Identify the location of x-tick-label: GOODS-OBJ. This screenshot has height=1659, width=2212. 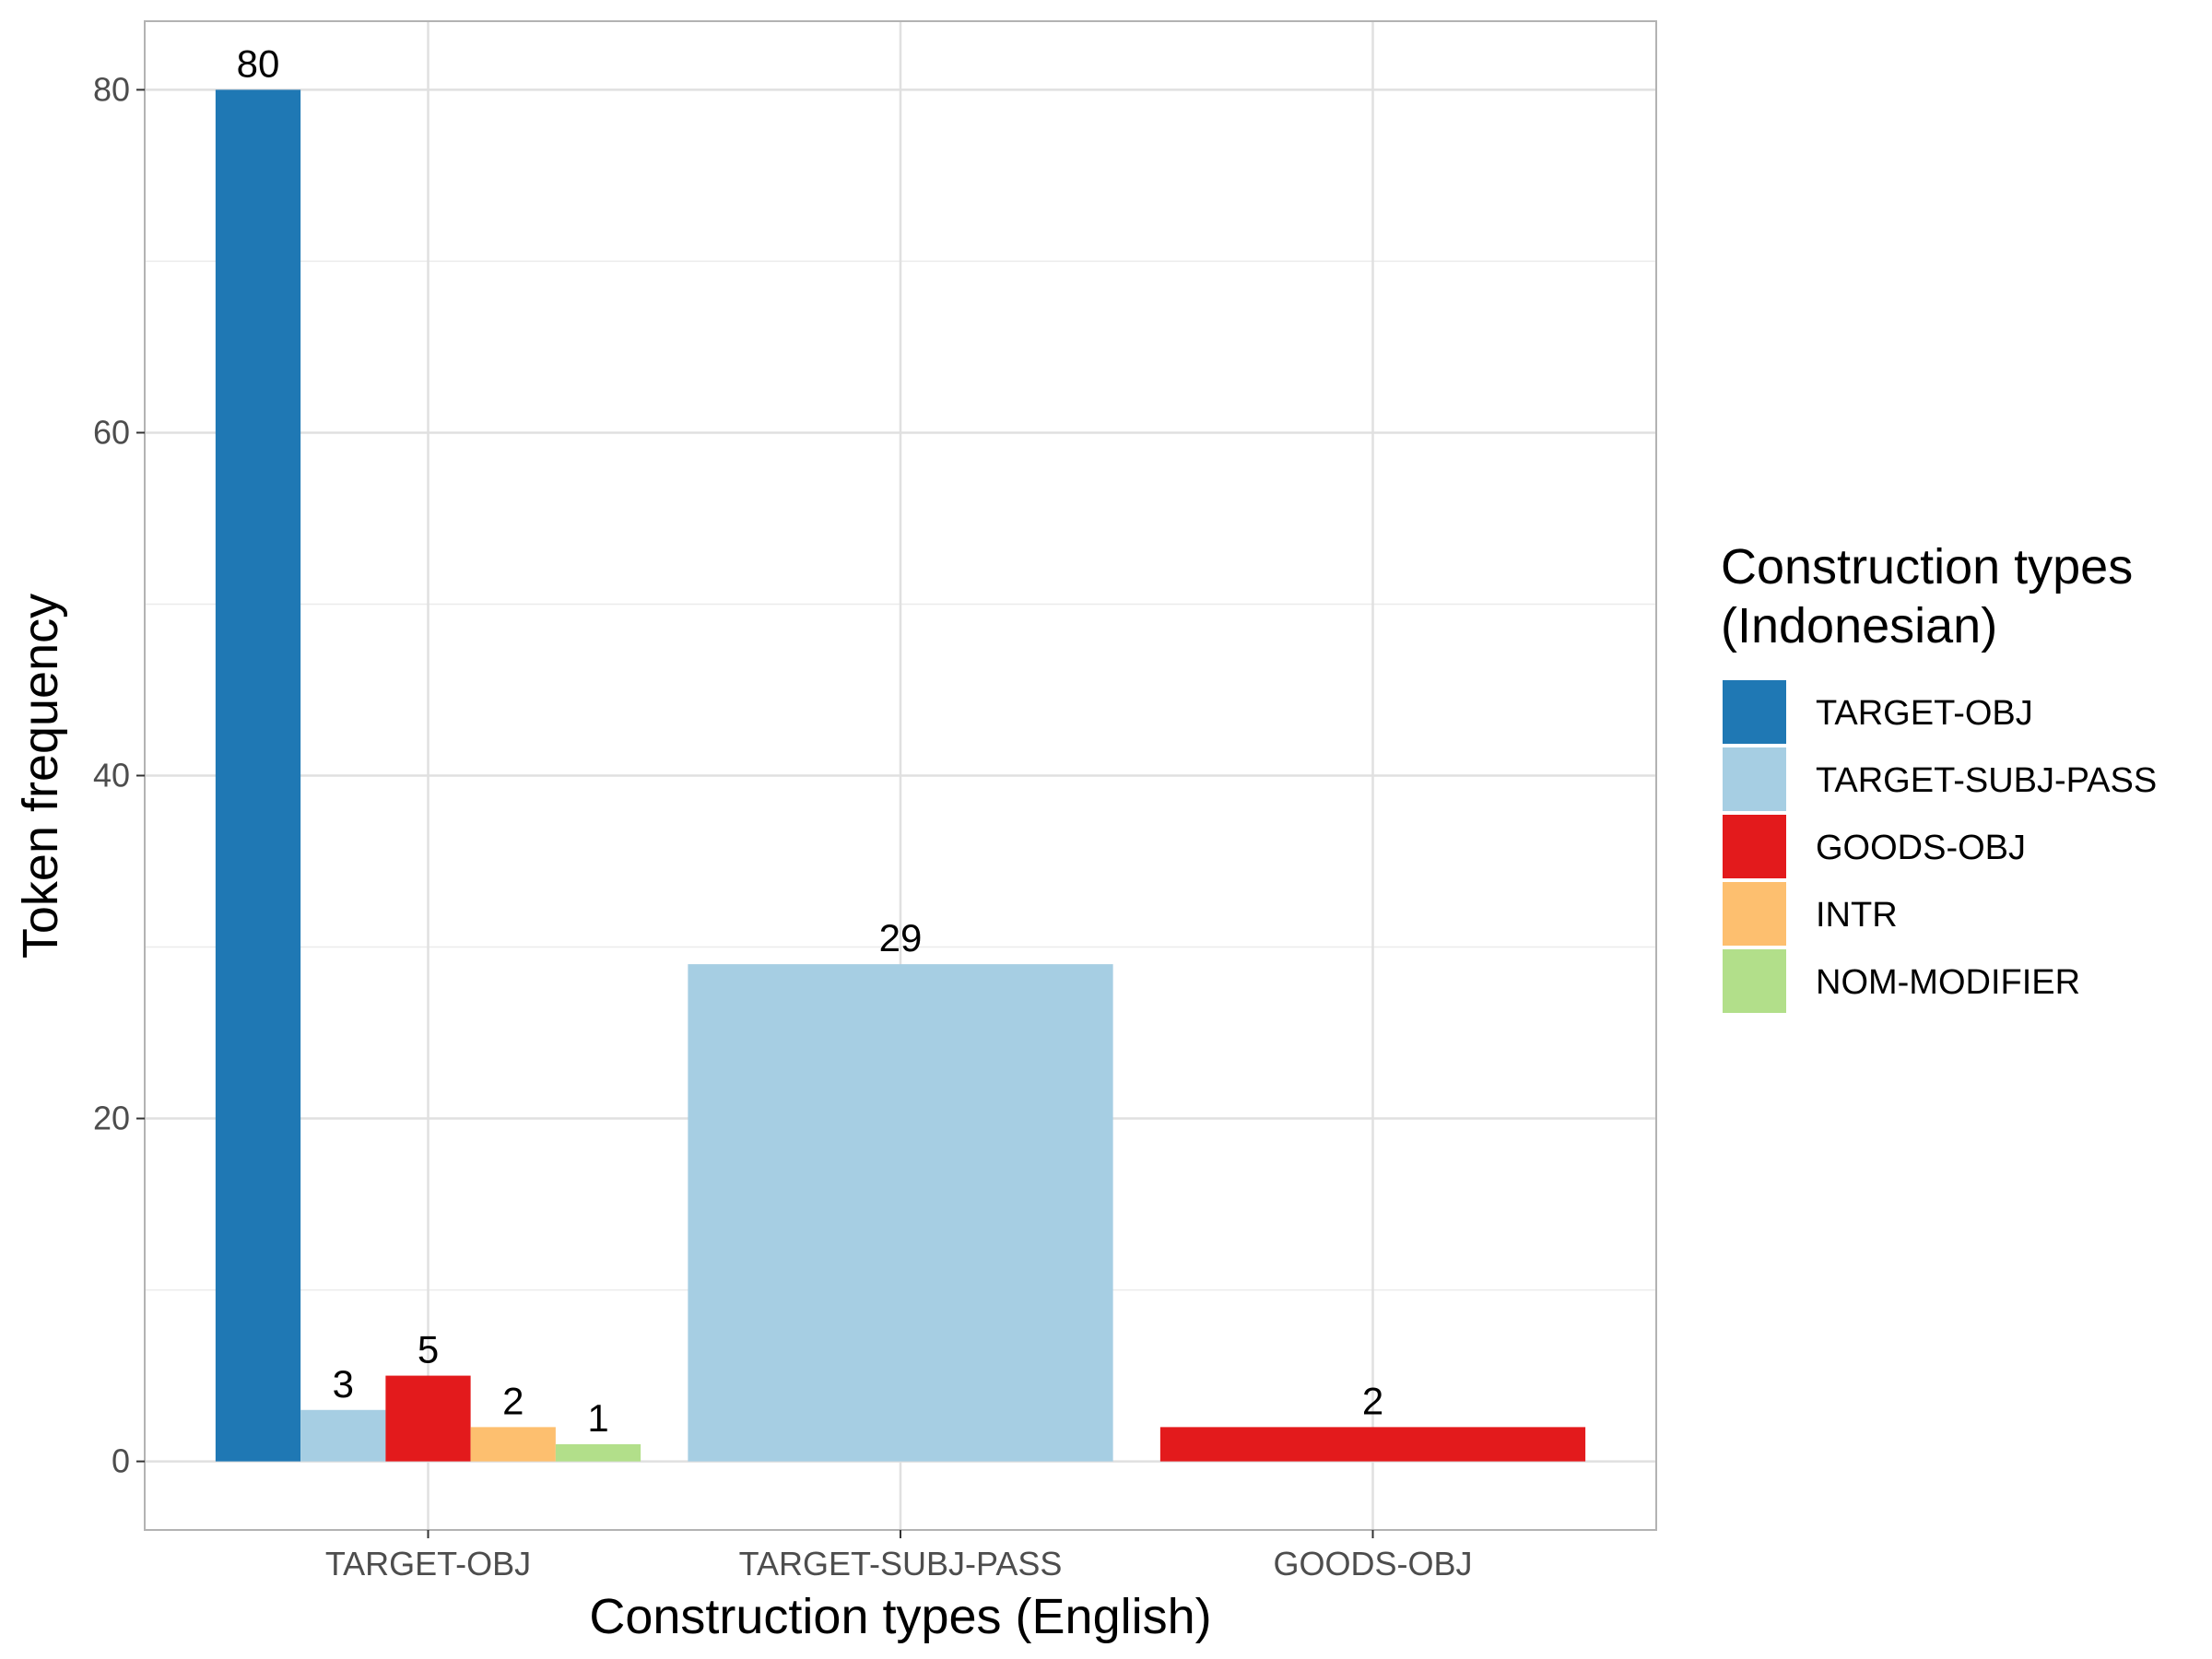
(1372, 1564).